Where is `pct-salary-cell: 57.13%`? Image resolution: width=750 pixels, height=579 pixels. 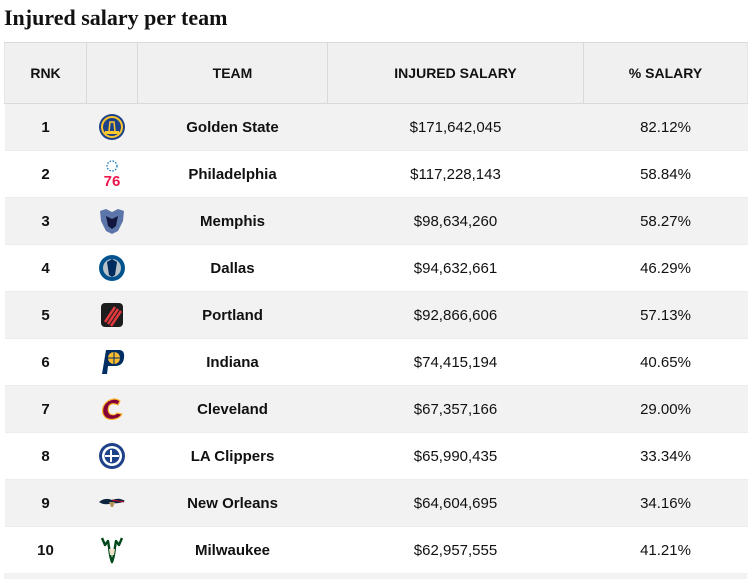
pct-salary-cell: 57.13% is located at coordinates (665, 315).